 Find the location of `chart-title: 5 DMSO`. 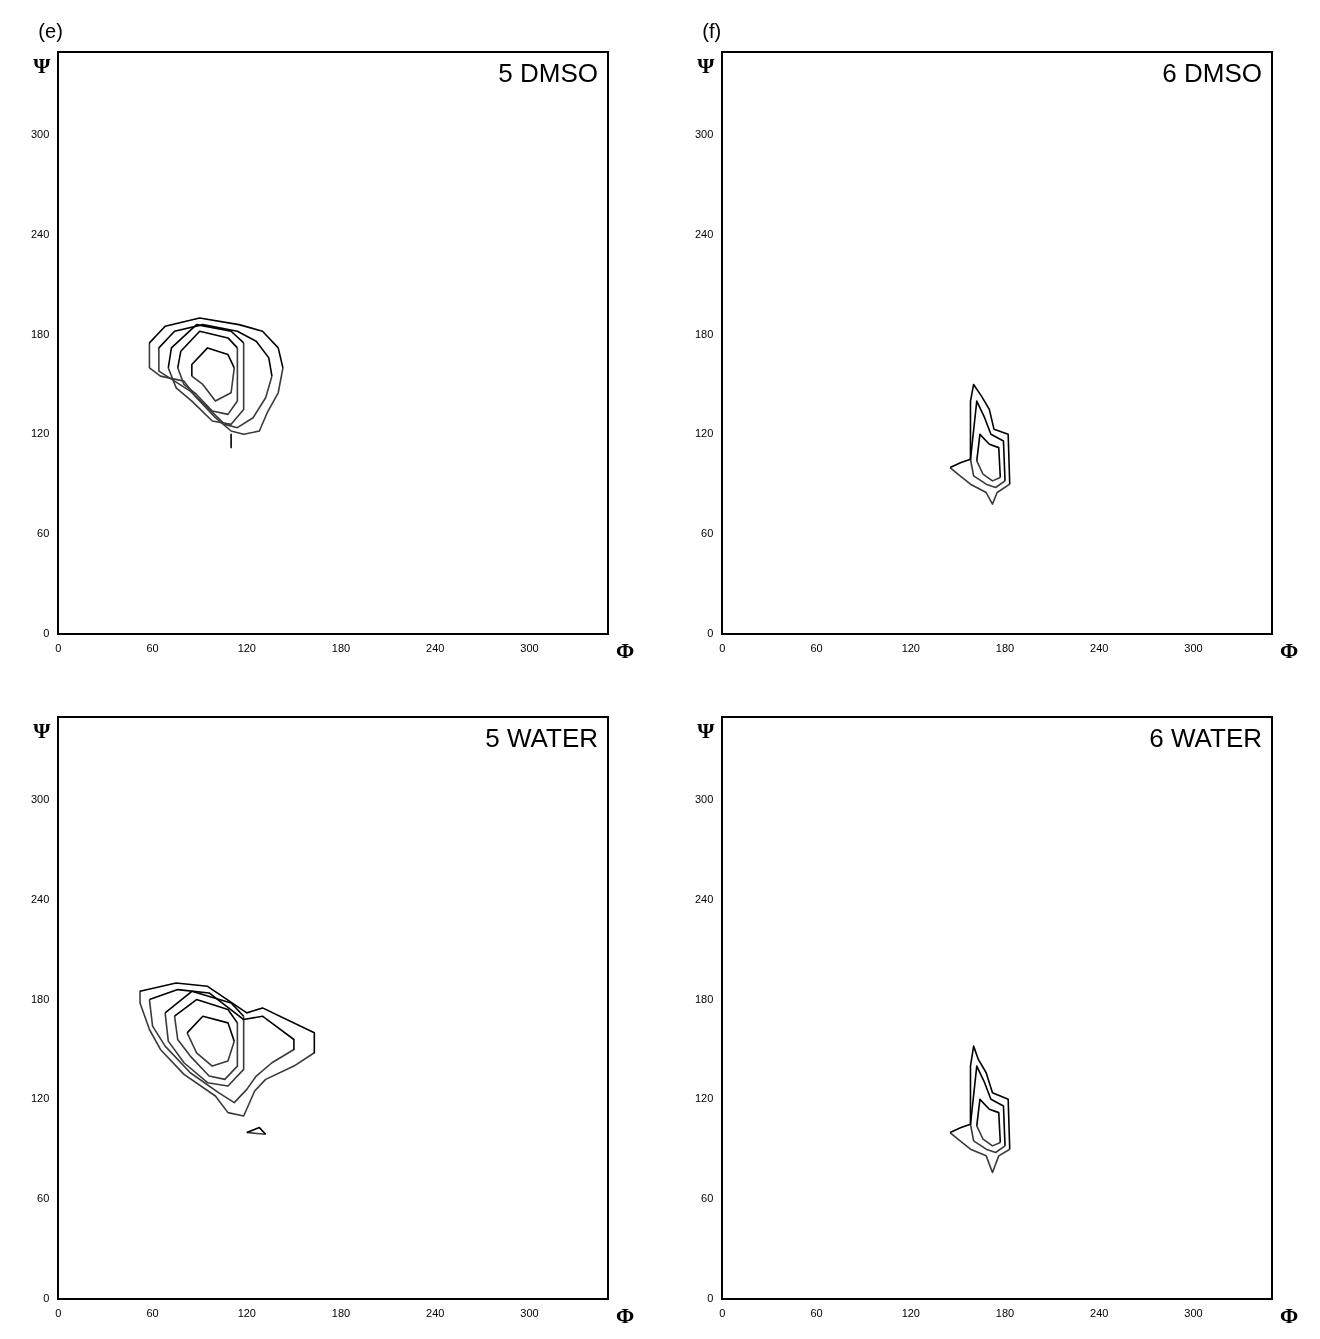

chart-title: 5 DMSO is located at coordinates (548, 73).